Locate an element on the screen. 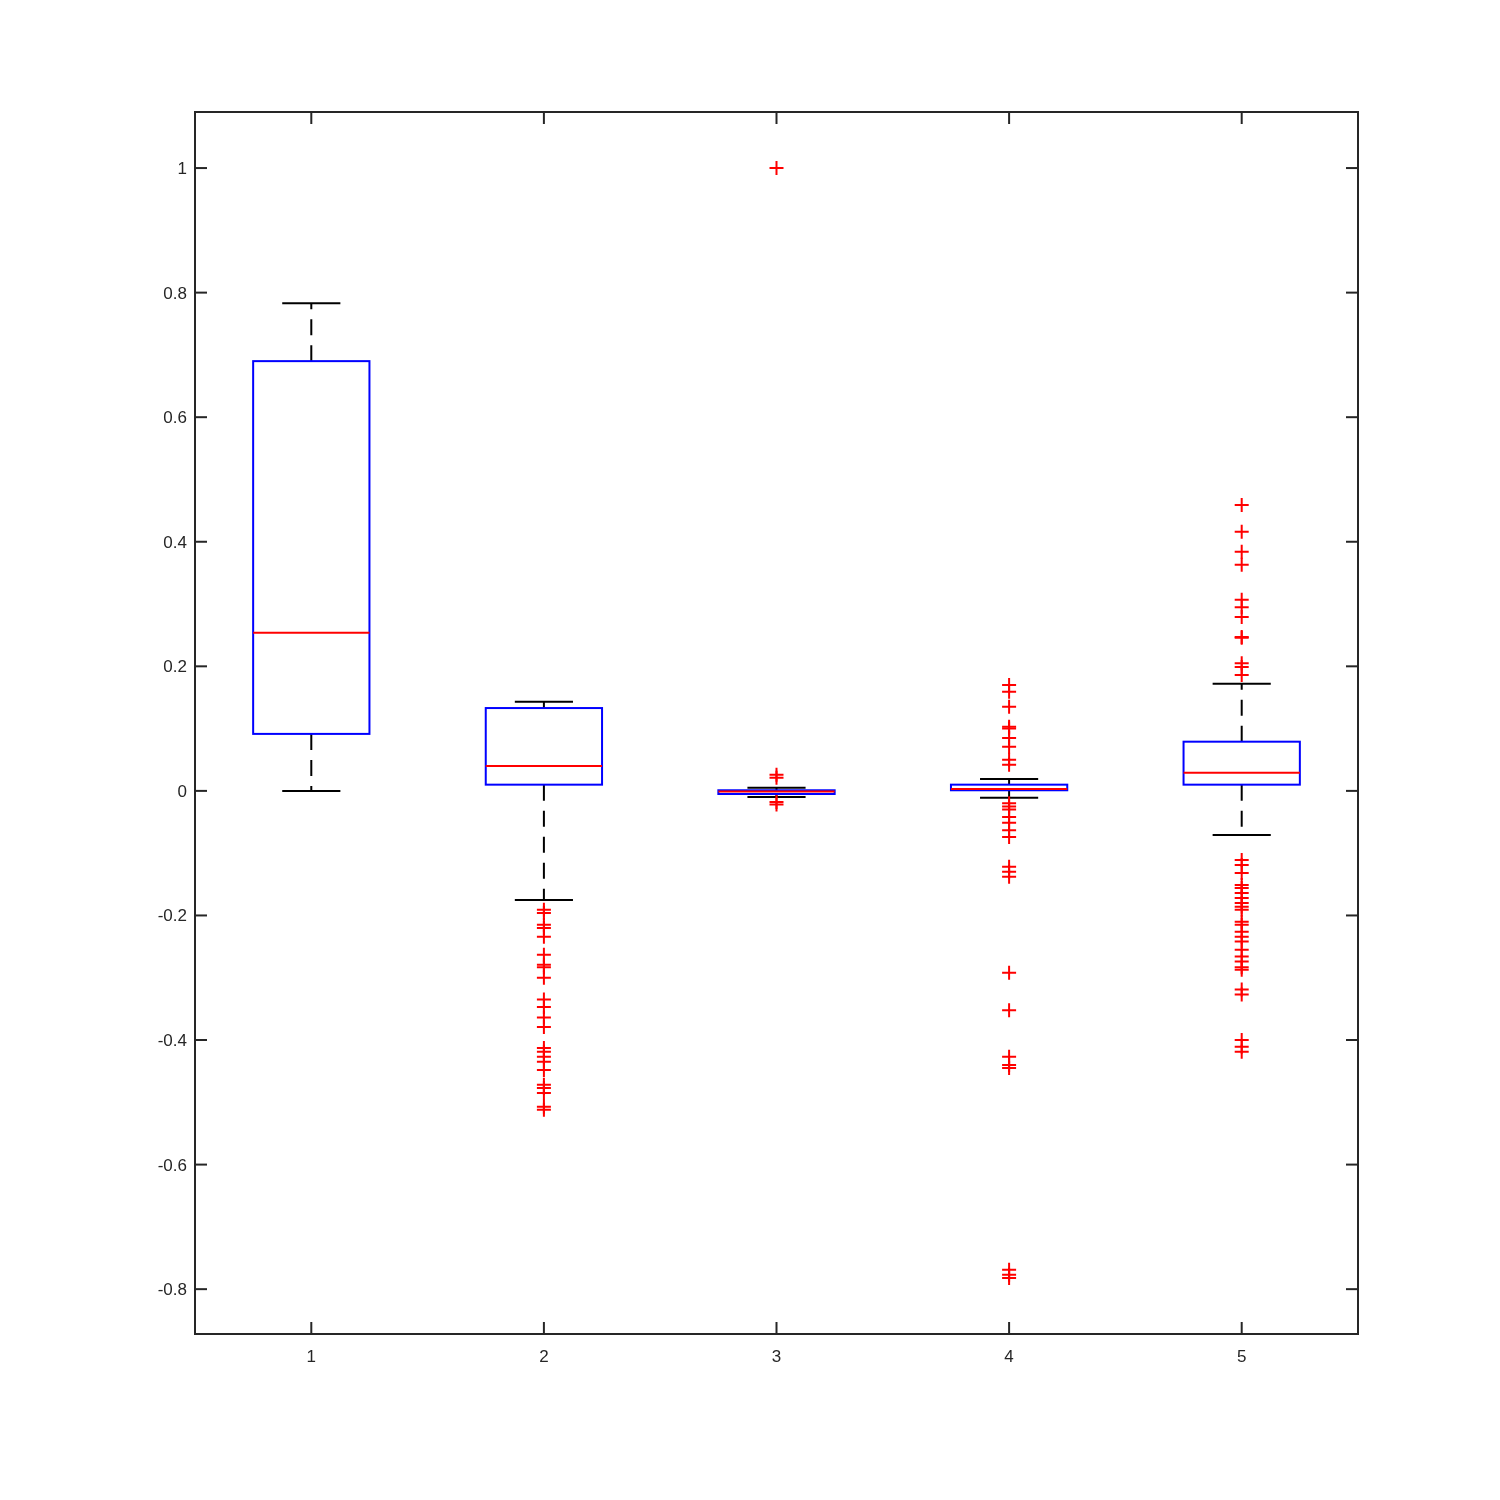 This screenshot has height=1500, width=1500. y-tick-label: 0 is located at coordinates (182, 791).